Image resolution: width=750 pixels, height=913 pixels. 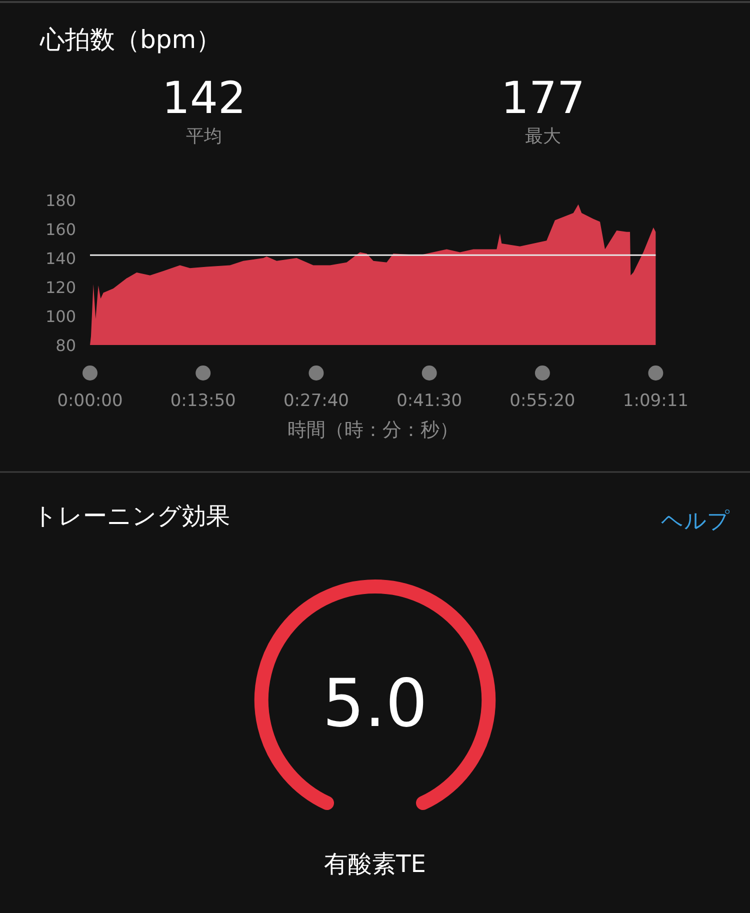 What do you see at coordinates (316, 401) in the screenshot?
I see `x-tick-label: 0:27:40` at bounding box center [316, 401].